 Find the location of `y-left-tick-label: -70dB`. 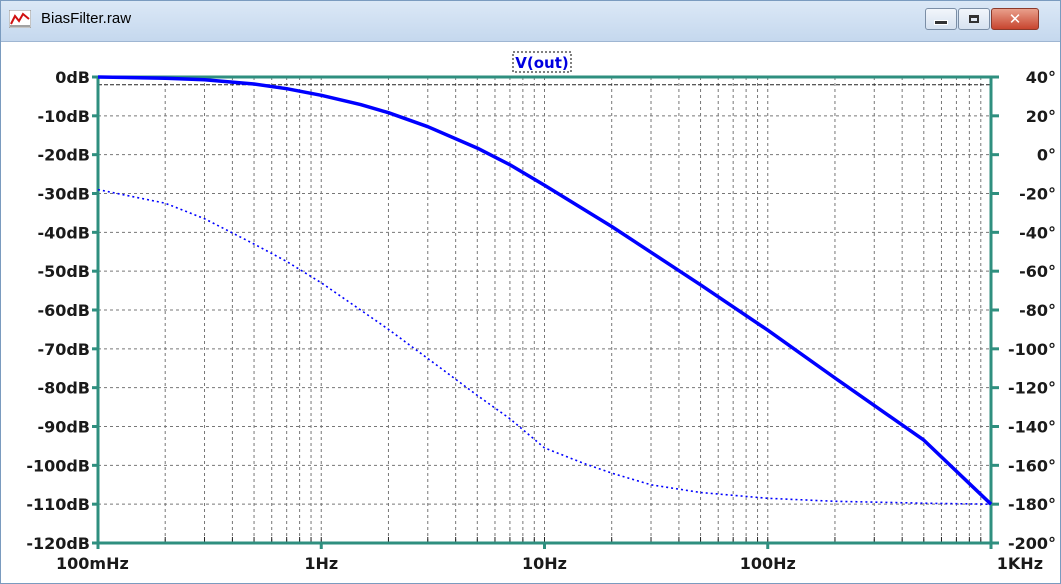

y-left-tick-label: -70dB is located at coordinates (63, 349).